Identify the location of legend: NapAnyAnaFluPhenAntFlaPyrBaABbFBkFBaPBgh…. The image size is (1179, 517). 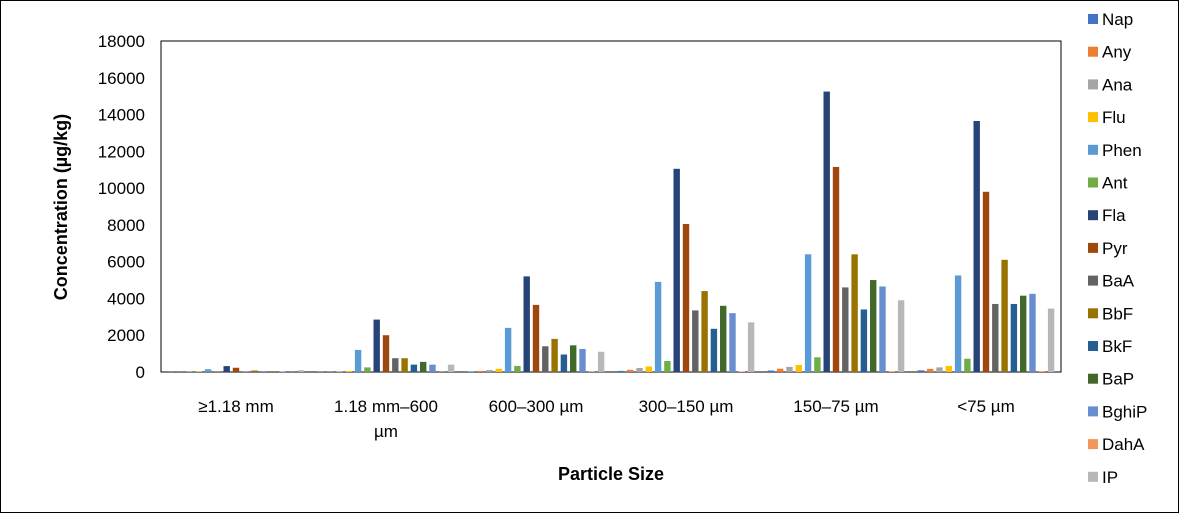
(1117, 248).